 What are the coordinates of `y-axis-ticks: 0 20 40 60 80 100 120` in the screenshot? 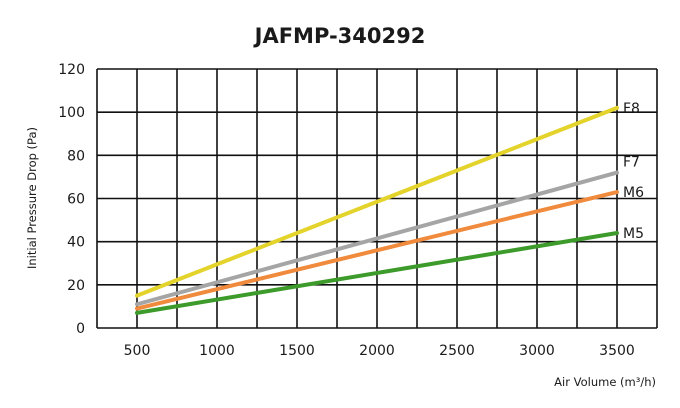 It's located at (71, 199).